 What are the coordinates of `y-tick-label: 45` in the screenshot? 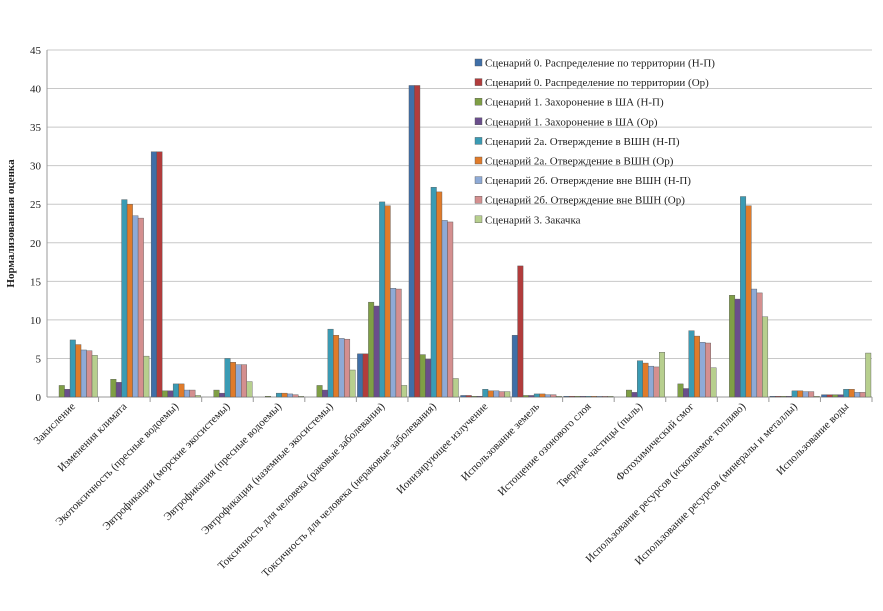 It's located at (36, 51).